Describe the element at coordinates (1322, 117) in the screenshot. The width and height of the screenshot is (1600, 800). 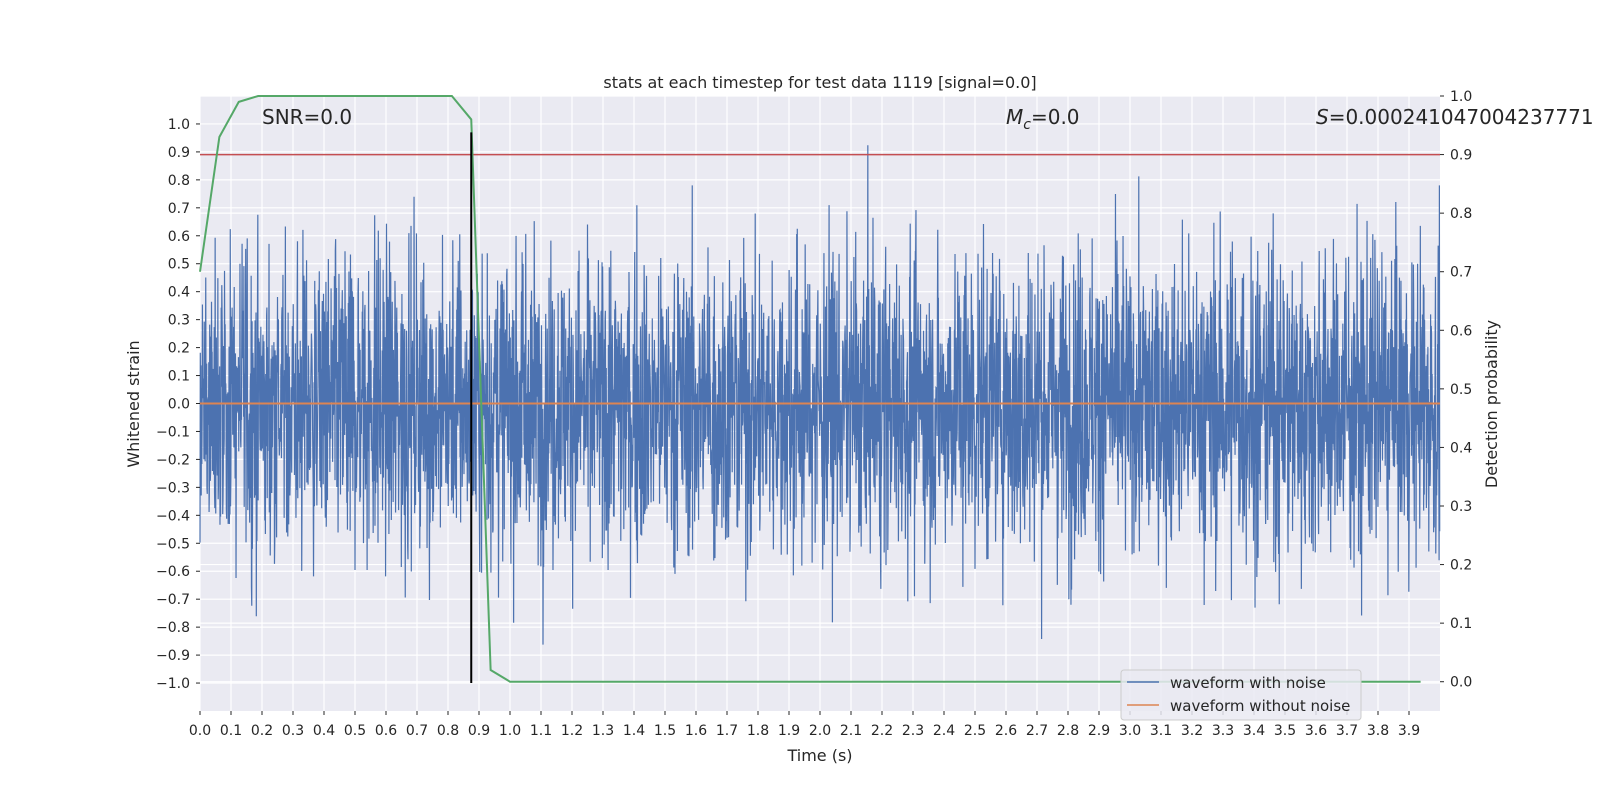
I see `s-symbol: S` at that location.